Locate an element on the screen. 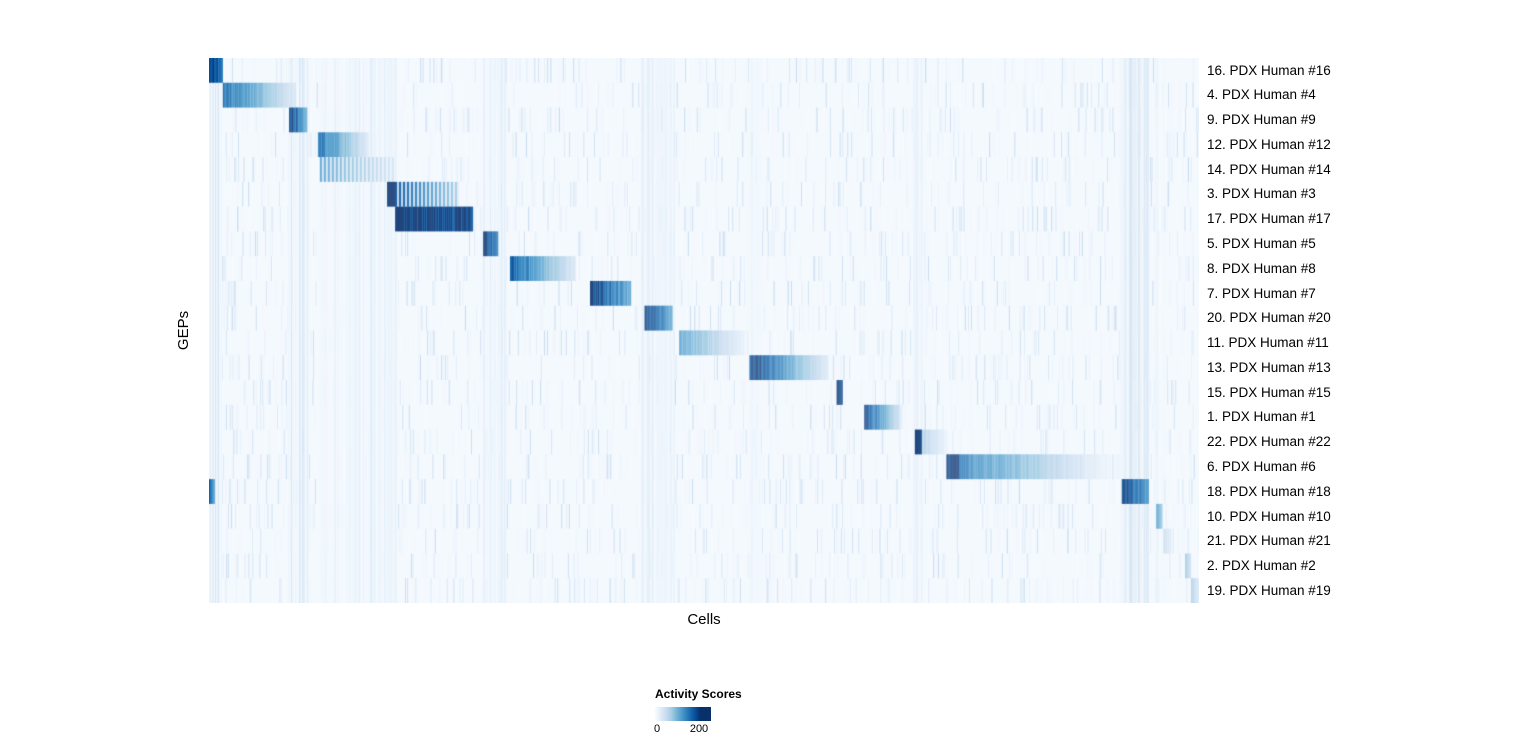 The height and width of the screenshot is (743, 1540). row-label: 15. PDX Human #15 is located at coordinates (1269, 392).